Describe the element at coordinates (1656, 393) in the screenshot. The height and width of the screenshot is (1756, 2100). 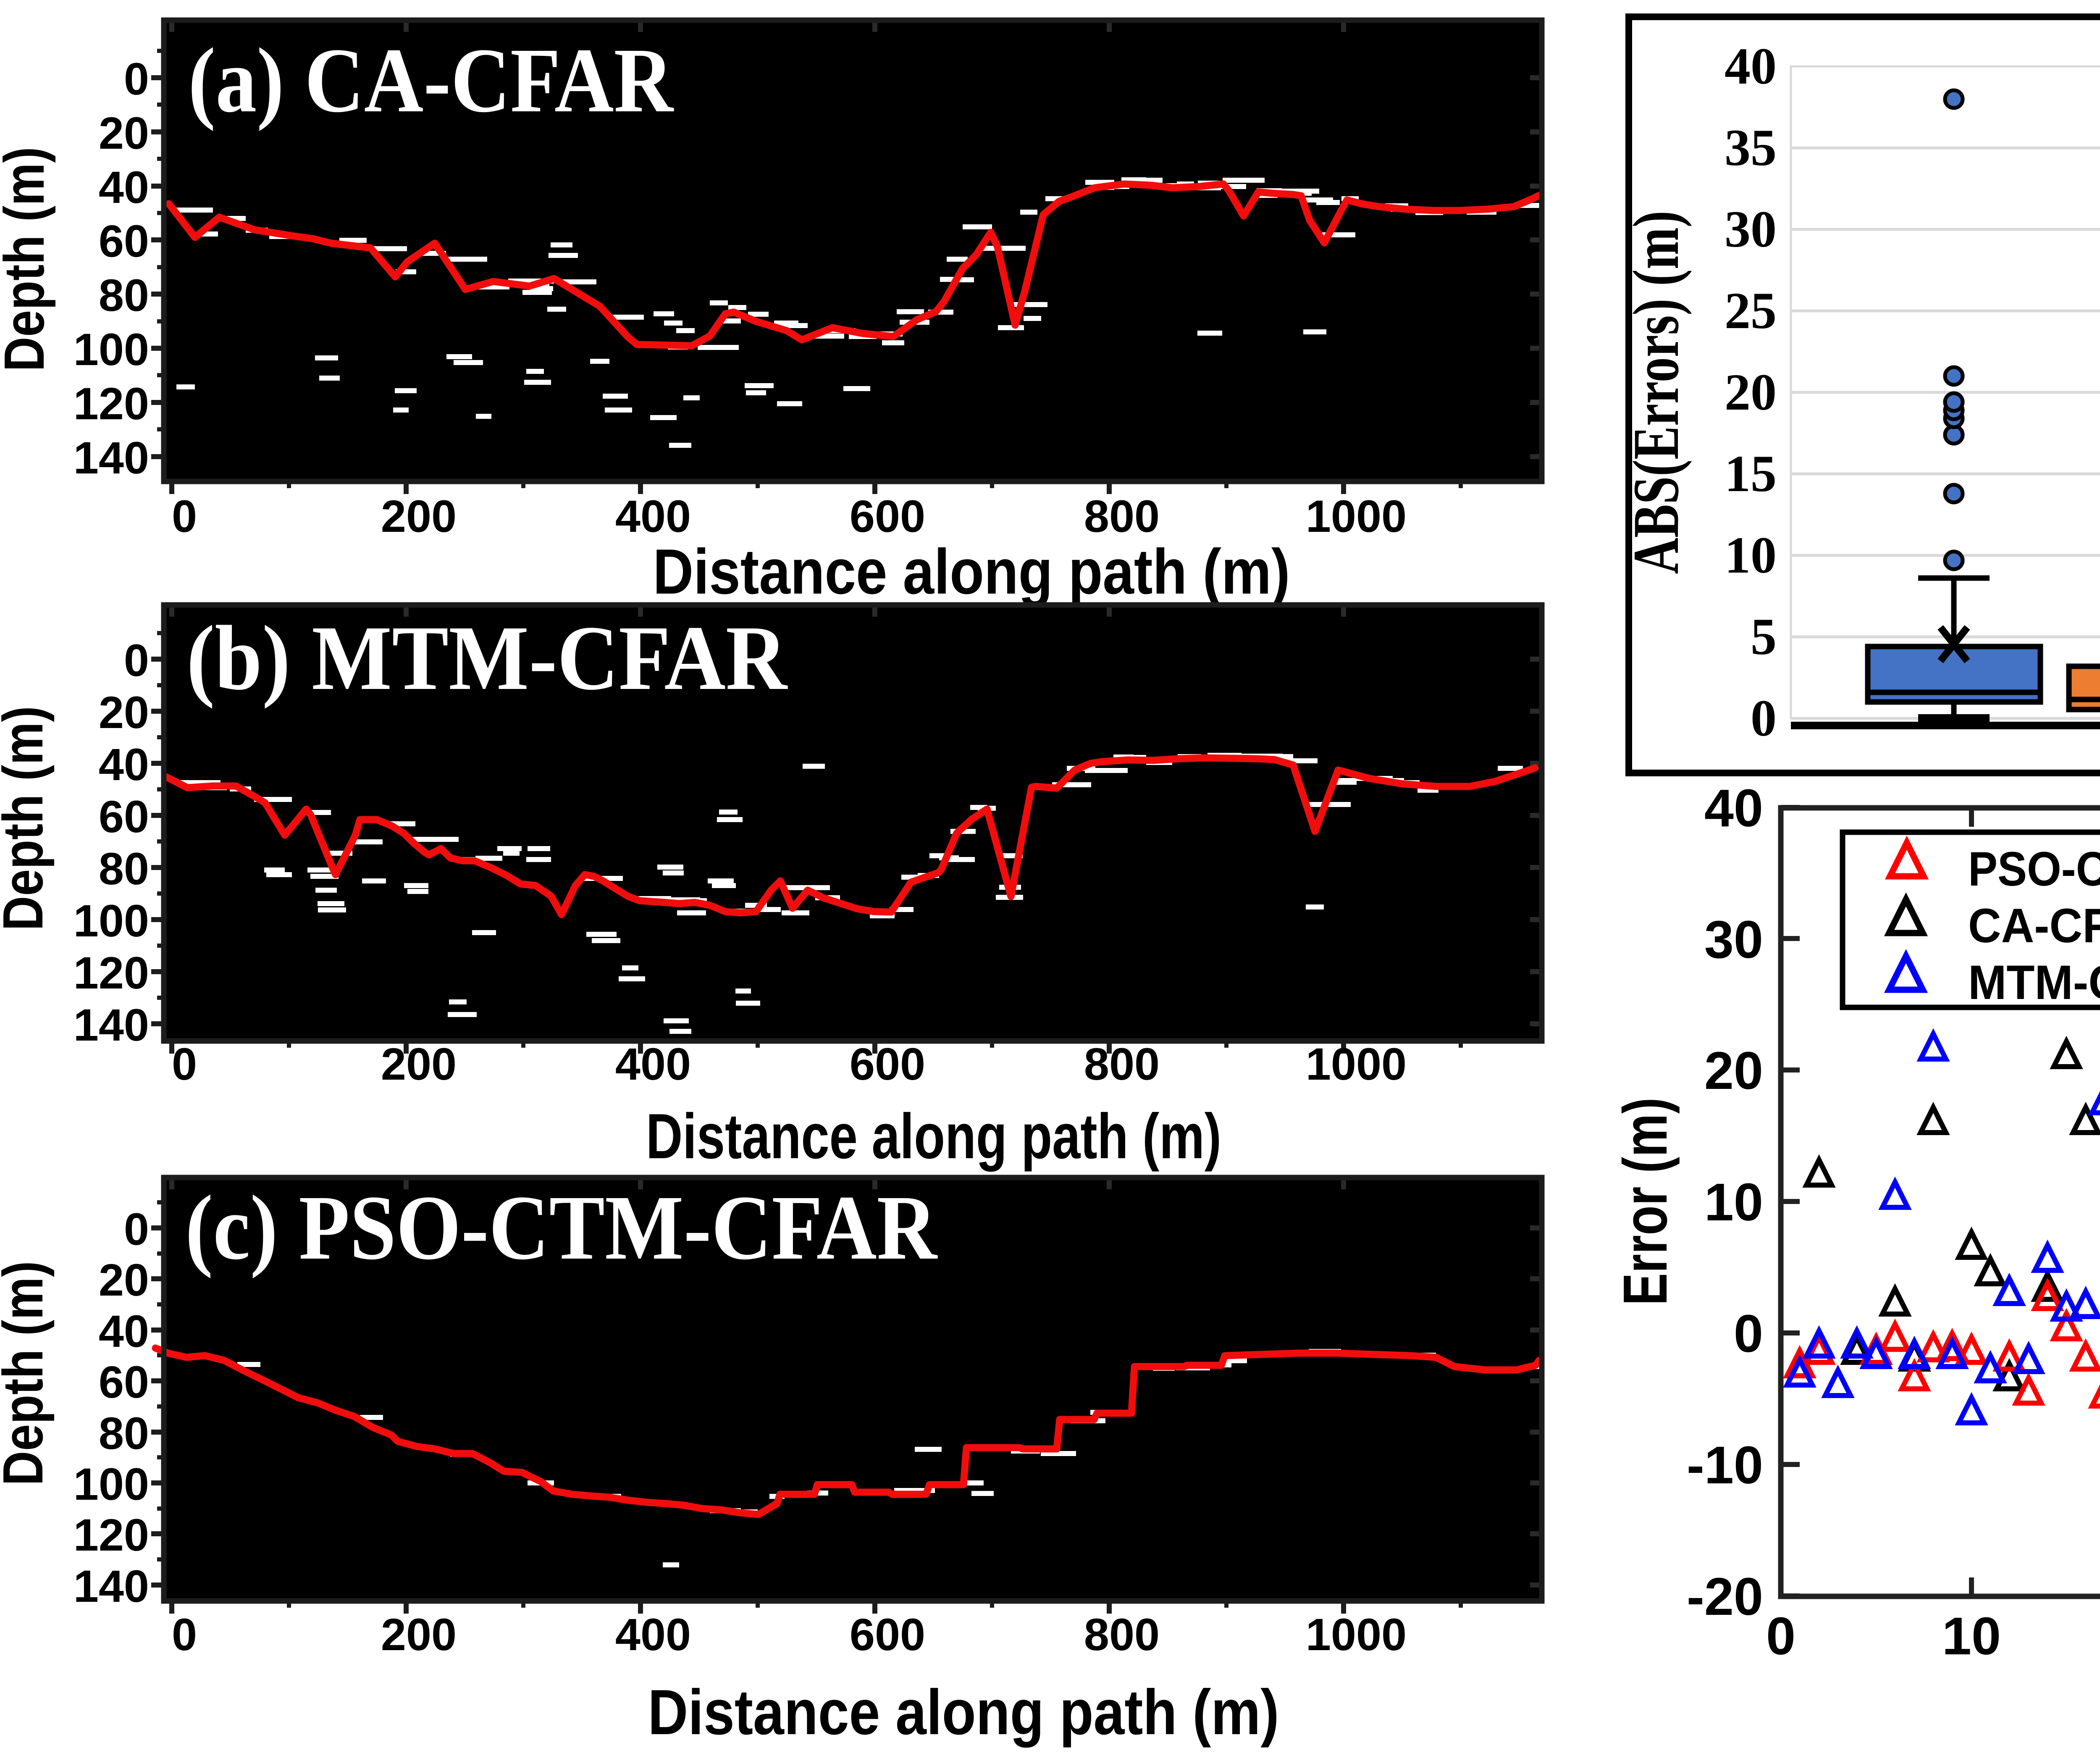
I see `svg-text: ABS(Errors) (m)` at that location.